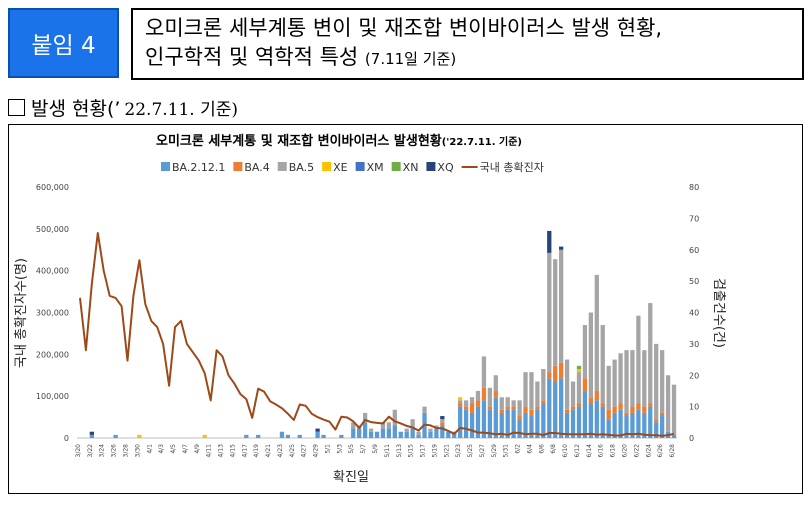  Describe the element at coordinates (268, 451) in the screenshot. I see `x-tick-label: 4/21` at that location.